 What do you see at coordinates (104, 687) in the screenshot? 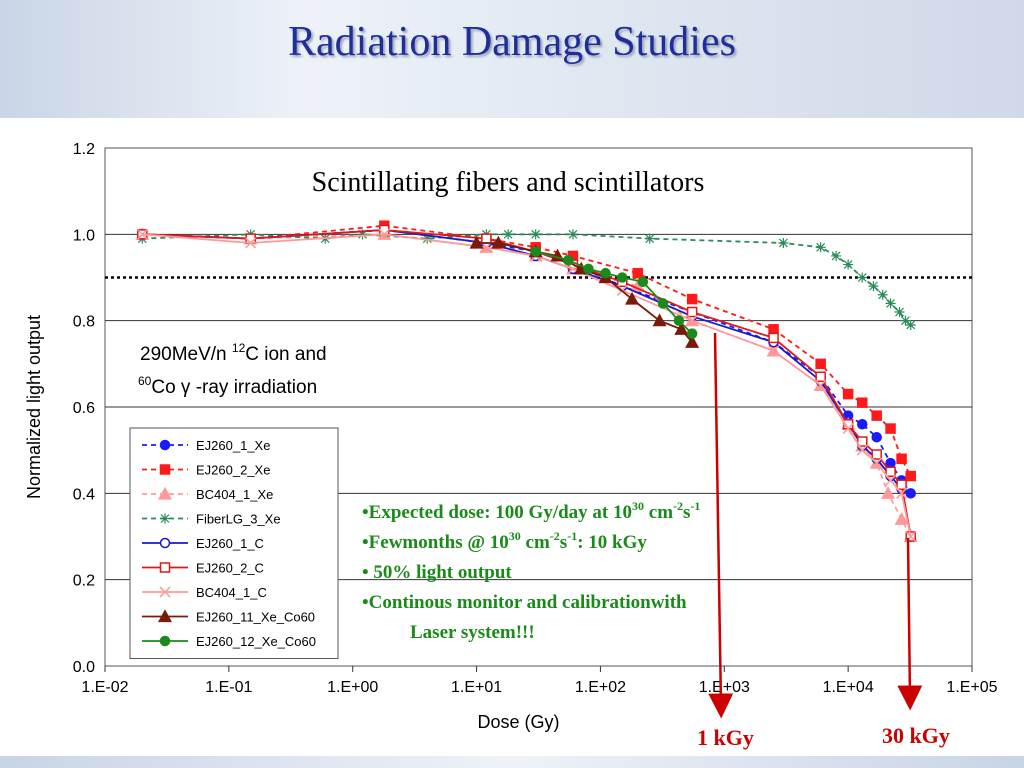
I see `x-tick-label: 1.E-02` at bounding box center [104, 687].